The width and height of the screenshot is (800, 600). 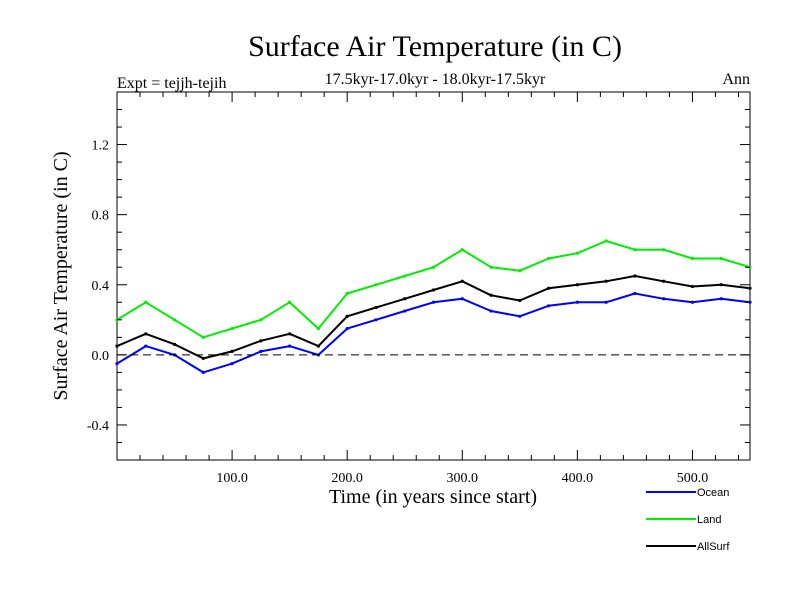 I want to click on y-tick-label: -0.4, so click(x=98, y=426).